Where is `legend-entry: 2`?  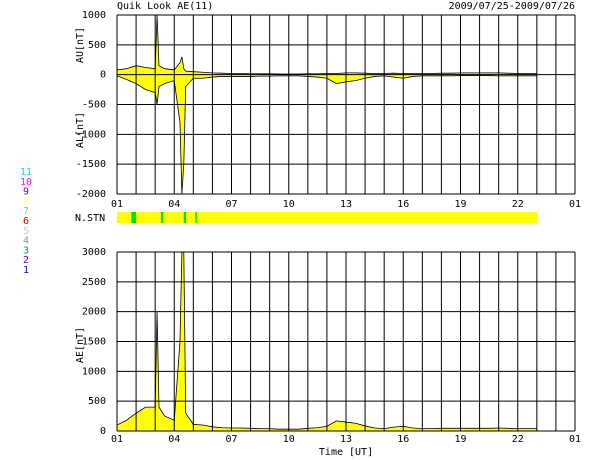
legend-entry: 2 is located at coordinates (26, 260).